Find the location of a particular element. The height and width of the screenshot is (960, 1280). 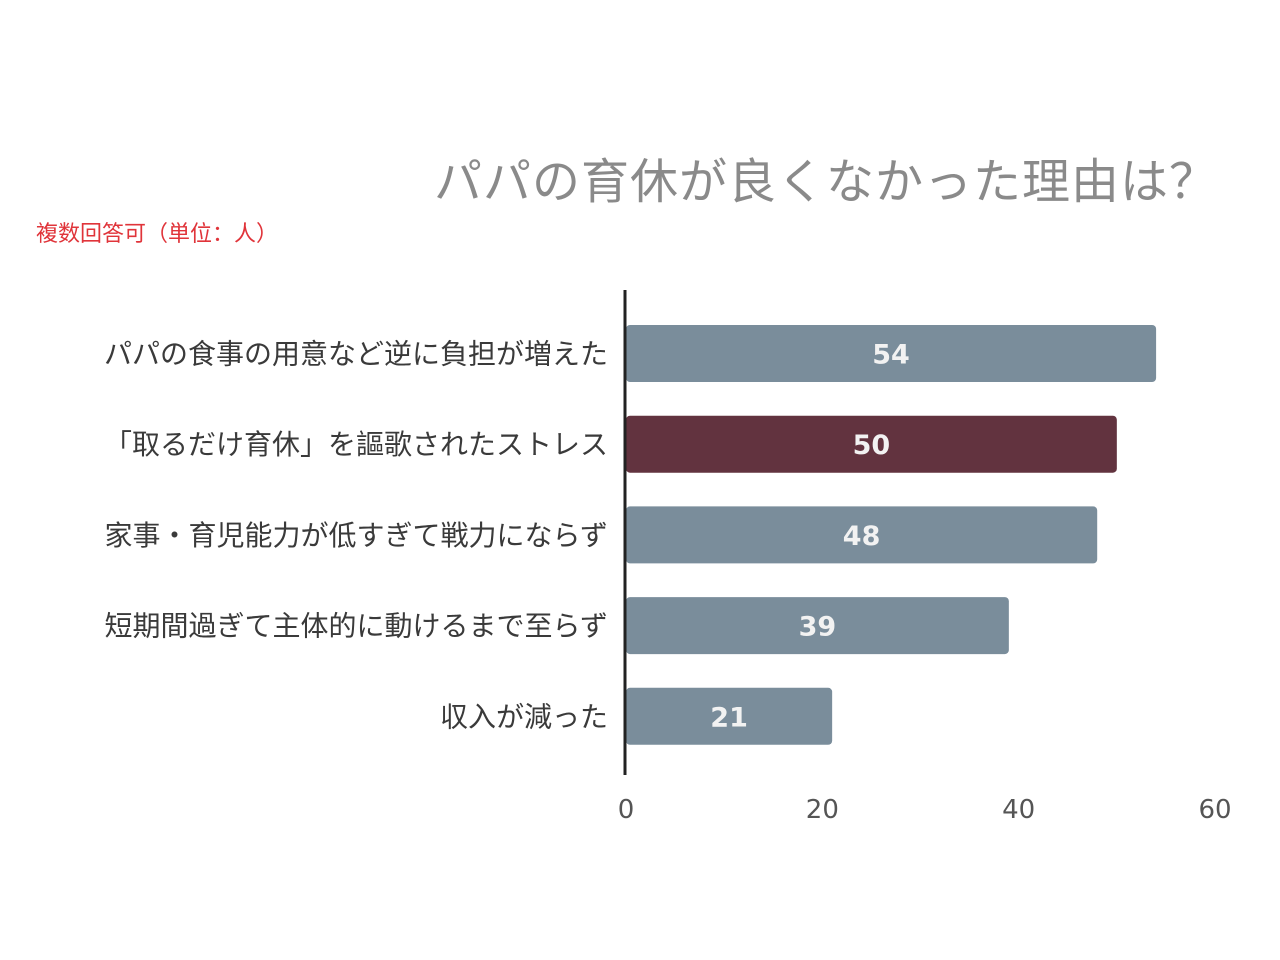

chart-title: パパの育休が良くなかった理由は？ is located at coordinates (825, 182).